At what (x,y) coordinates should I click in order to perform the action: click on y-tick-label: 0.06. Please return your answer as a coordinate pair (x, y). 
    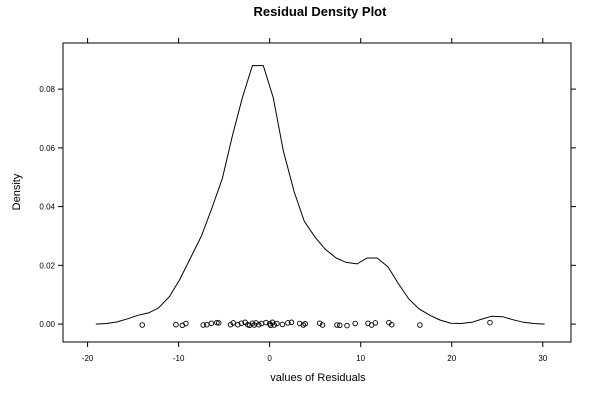
    Looking at the image, I should click on (47, 148).